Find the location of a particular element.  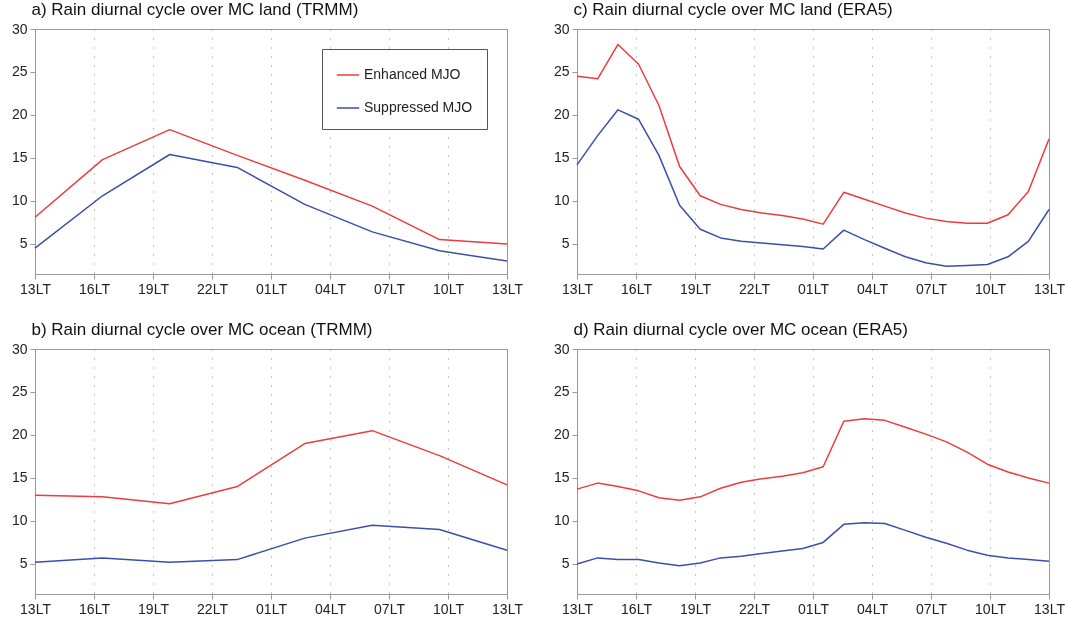

legend-label: Enhanced MJO is located at coordinates (412, 74).